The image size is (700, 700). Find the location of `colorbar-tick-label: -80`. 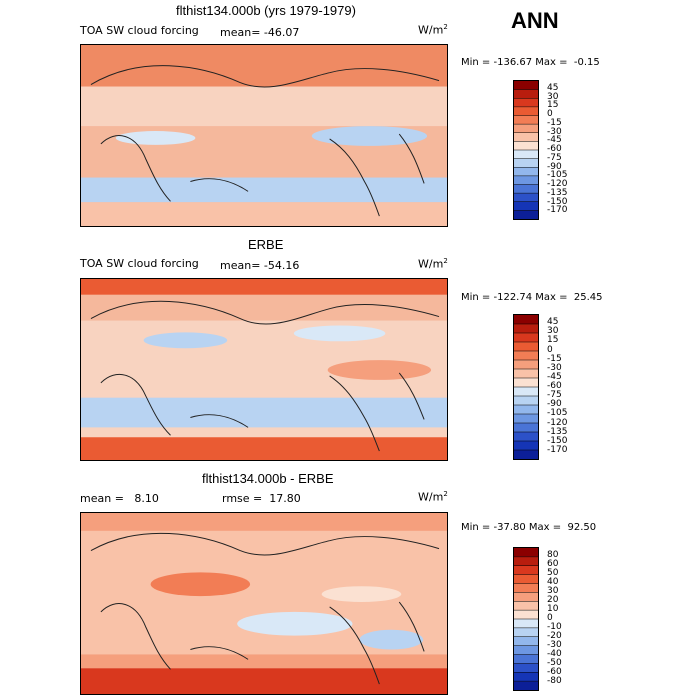

colorbar-tick-label: -80 is located at coordinates (554, 681).